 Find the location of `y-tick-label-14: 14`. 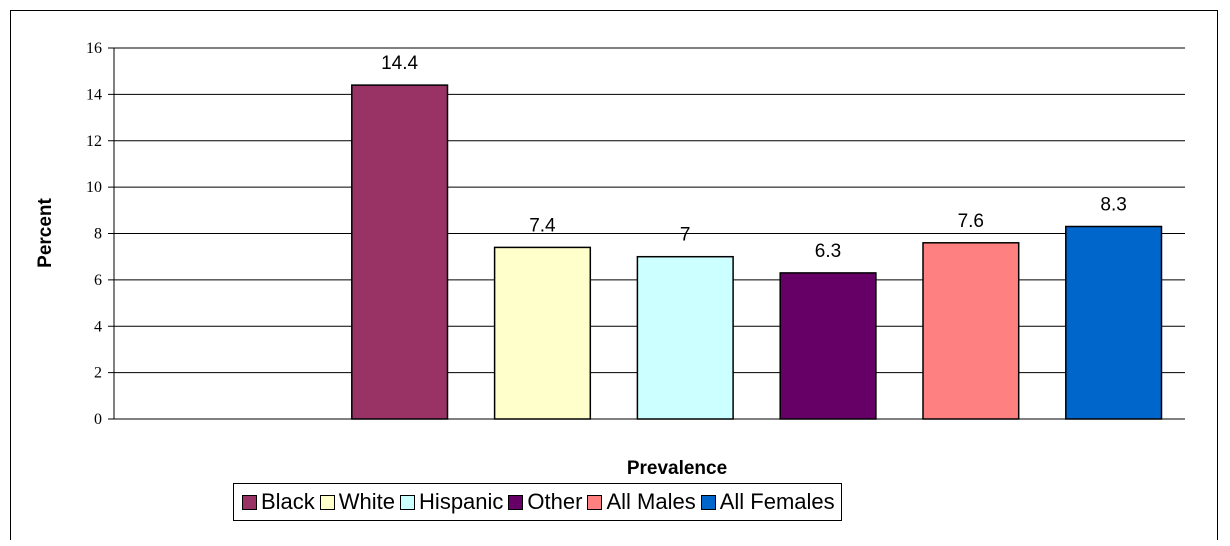

y-tick-label-14: 14 is located at coordinates (94, 94).